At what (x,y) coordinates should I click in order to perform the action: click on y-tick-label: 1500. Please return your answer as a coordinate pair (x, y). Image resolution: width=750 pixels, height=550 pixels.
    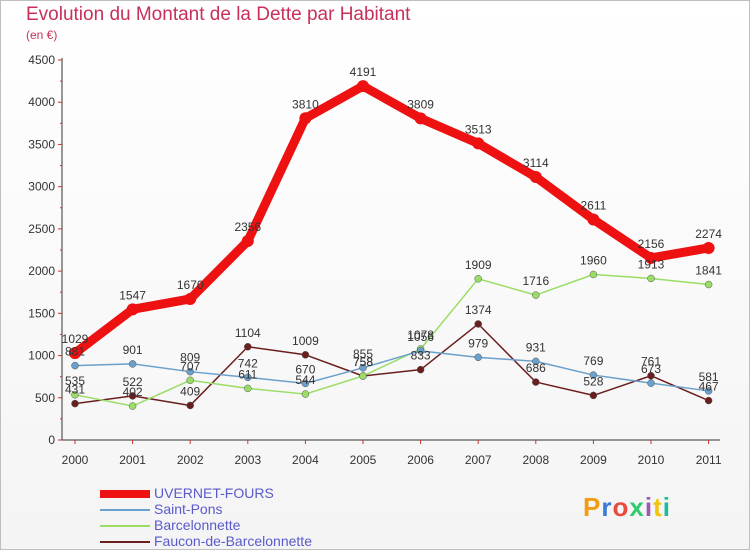
    Looking at the image, I should click on (41, 313).